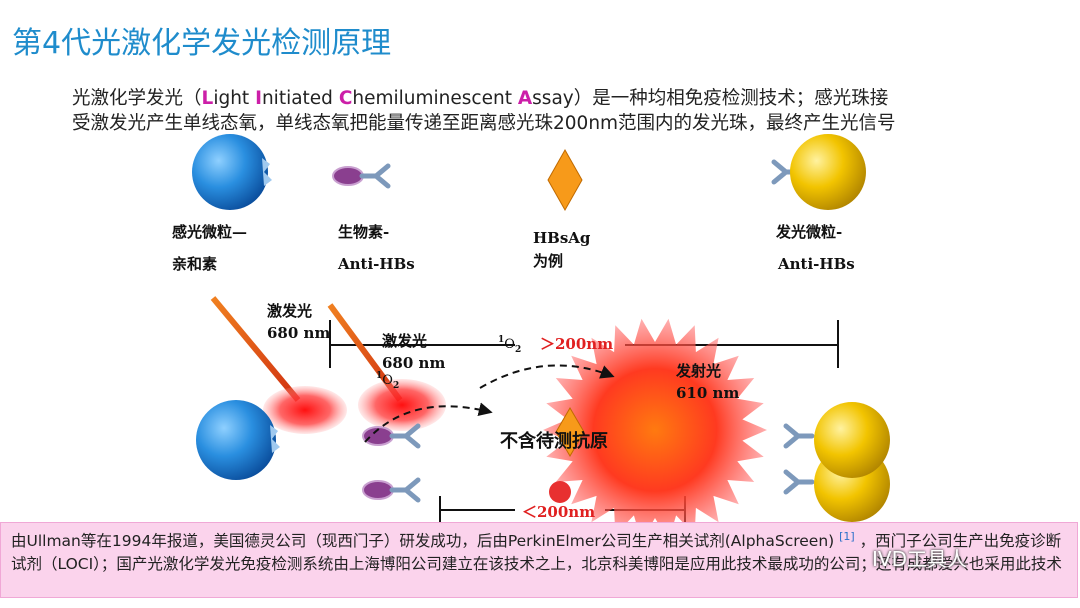  What do you see at coordinates (554, 441) in the screenshot?
I see `no-antigen-label: 不含待测抗原` at bounding box center [554, 441].